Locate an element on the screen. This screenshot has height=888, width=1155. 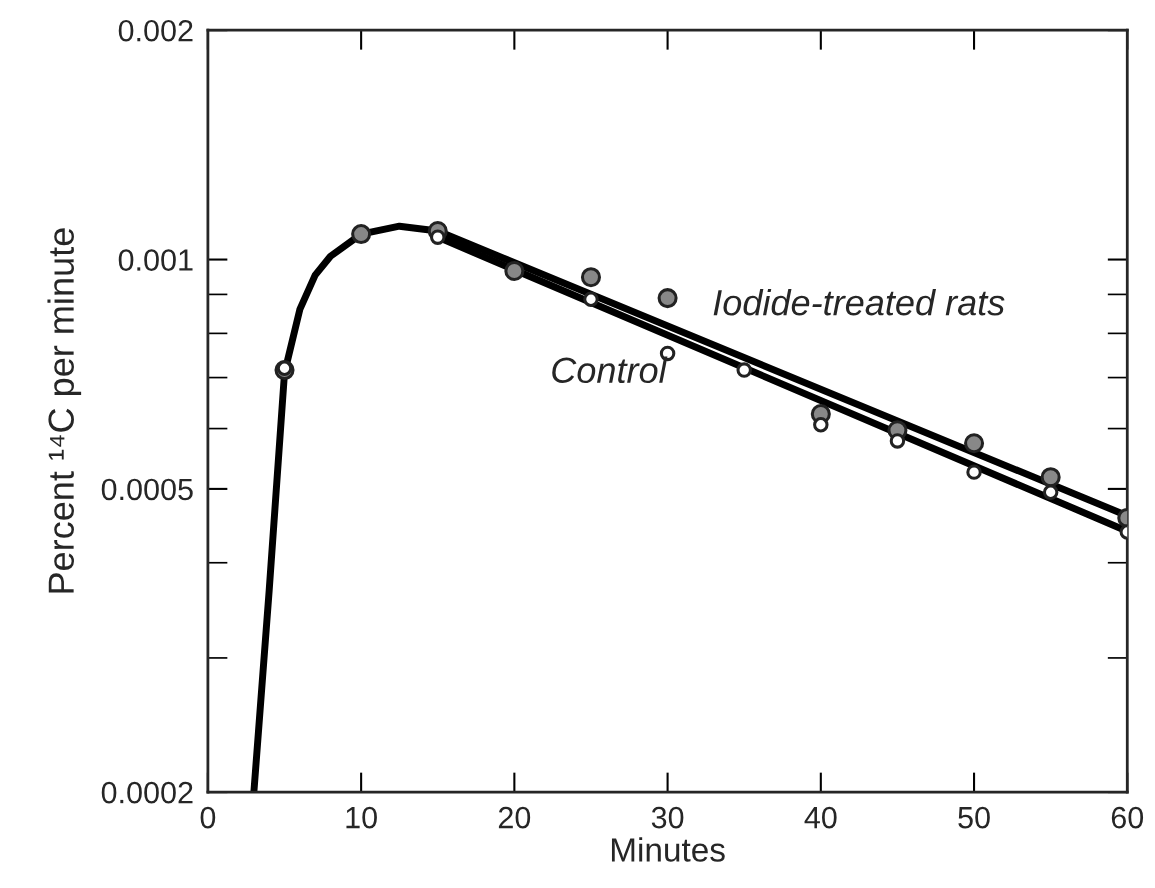
x-tick-label: 20 is located at coordinates (514, 817).